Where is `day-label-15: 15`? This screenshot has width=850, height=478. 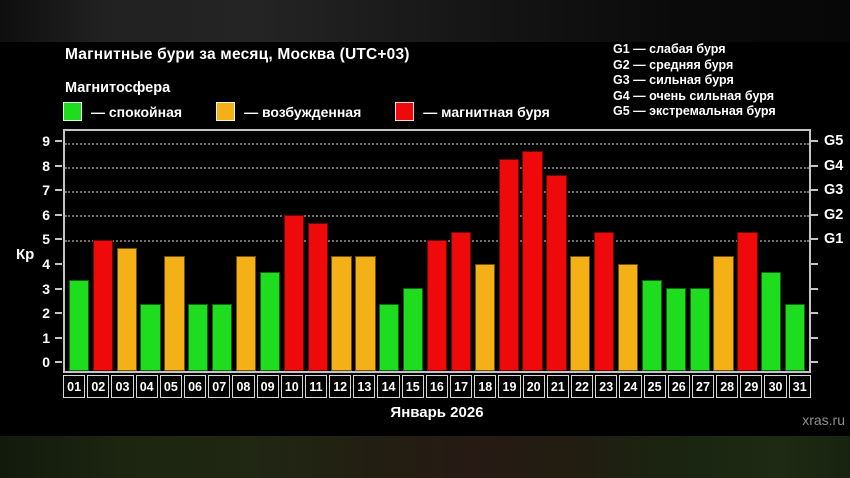 day-label-15: 15 is located at coordinates (412, 386).